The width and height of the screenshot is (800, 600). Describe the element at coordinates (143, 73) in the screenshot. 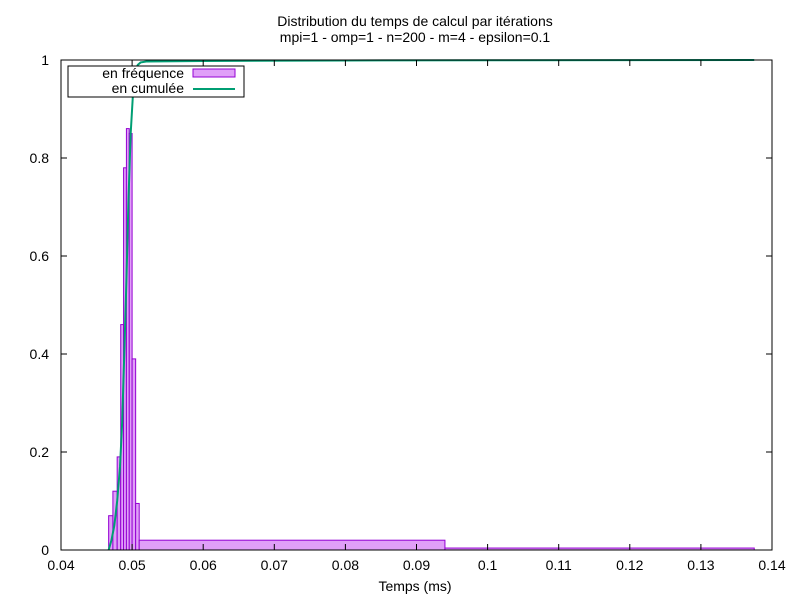

I see `legend-label-frequency: en fréquence` at that location.